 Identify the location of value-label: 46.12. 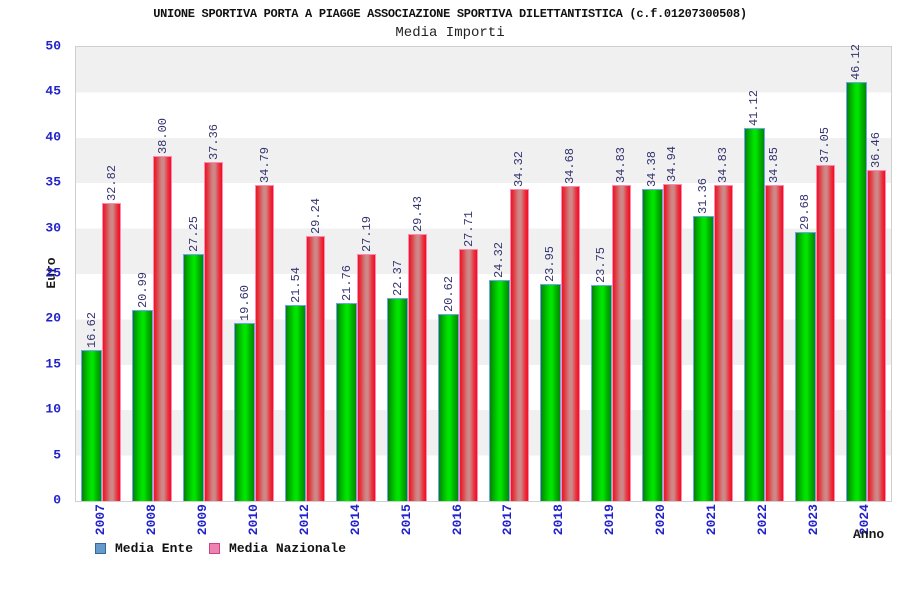
(856, 62).